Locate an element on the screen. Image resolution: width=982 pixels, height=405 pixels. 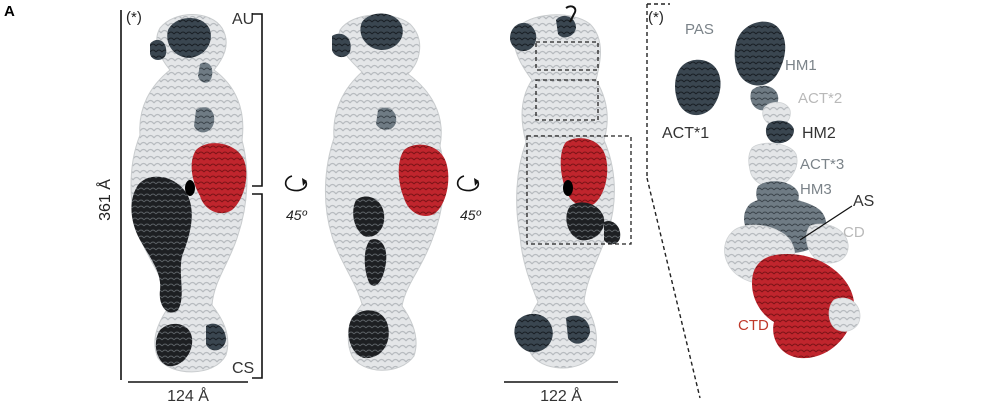
panel-label: A is located at coordinates (9, 11).